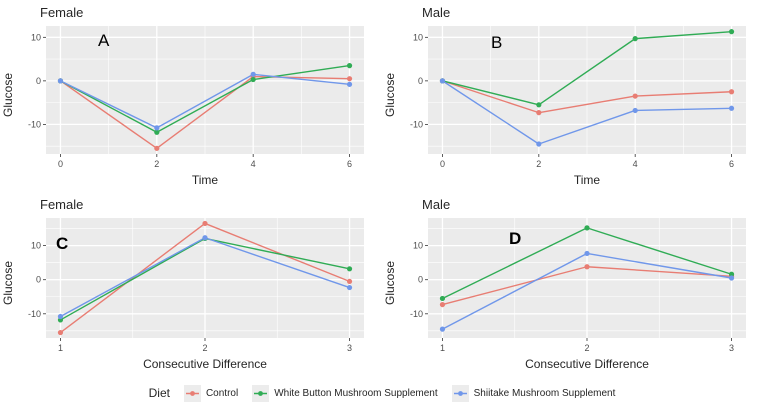 The image size is (764, 412). What do you see at coordinates (196, 285) in the screenshot?
I see `line-chart-C: 1 2 3 -10 0 10 C` at bounding box center [196, 285].